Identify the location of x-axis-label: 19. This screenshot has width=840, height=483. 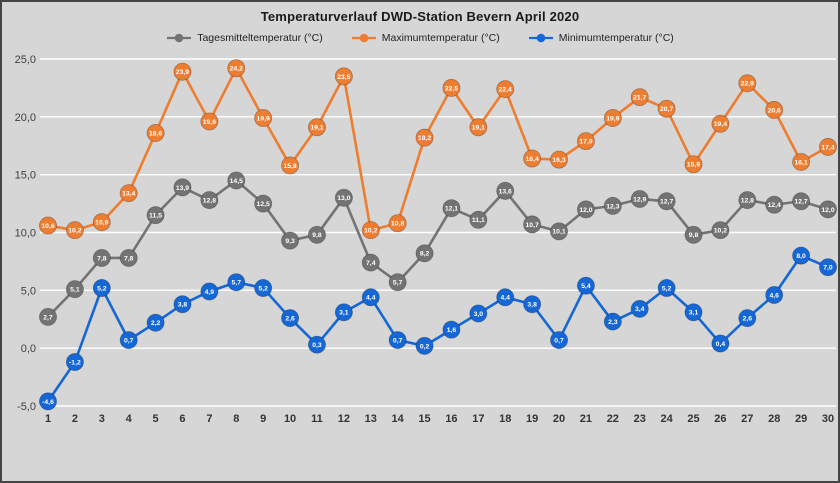
(532, 419).